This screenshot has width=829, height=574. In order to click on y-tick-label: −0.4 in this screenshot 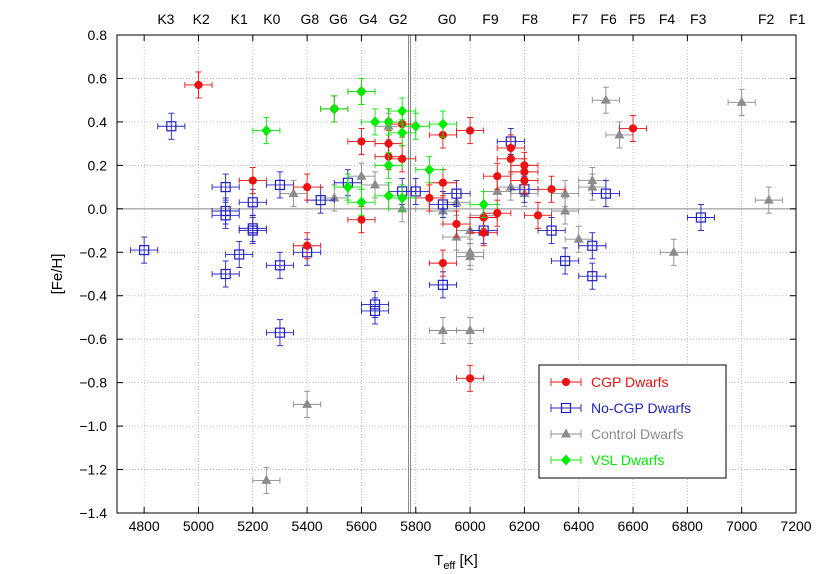, I will do `click(93, 296)`.